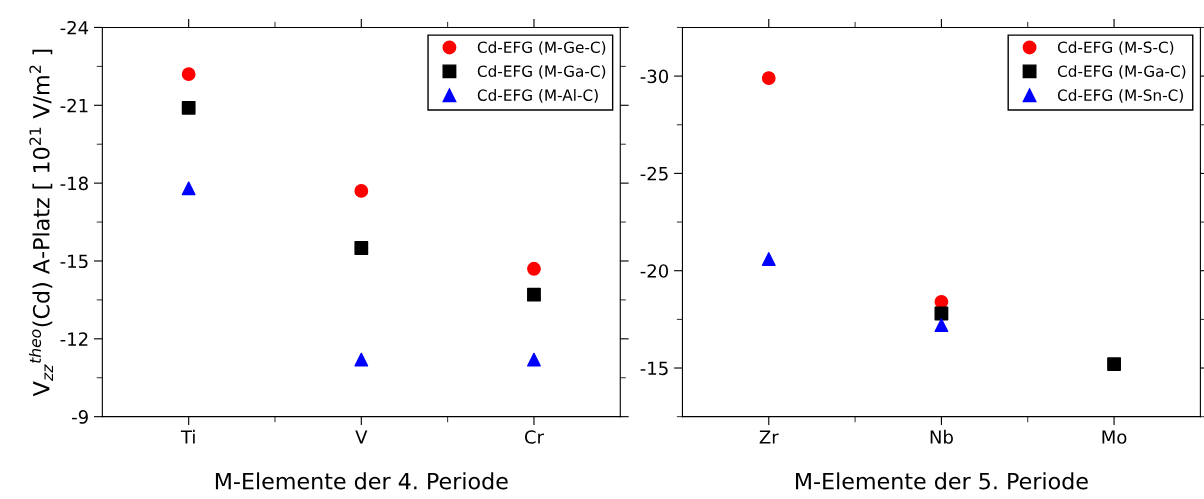 This screenshot has height=499, width=1204. Describe the element at coordinates (74, 27) in the screenshot. I see `y-tick-label: -24` at that location.